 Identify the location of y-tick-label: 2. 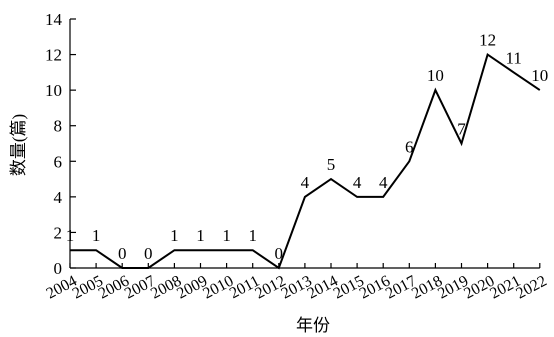
(58, 232).